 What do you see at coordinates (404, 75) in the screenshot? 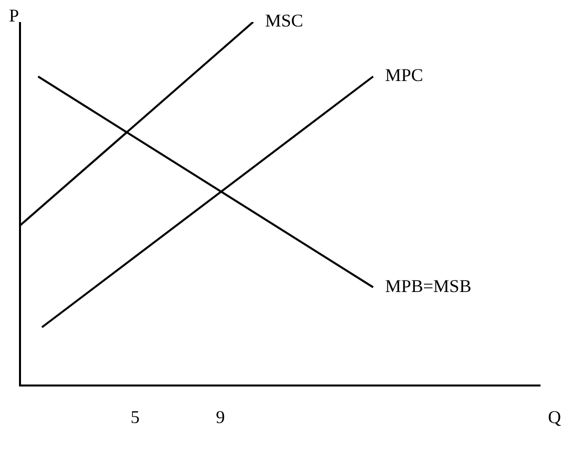
I see `series-label: MPC` at bounding box center [404, 75].